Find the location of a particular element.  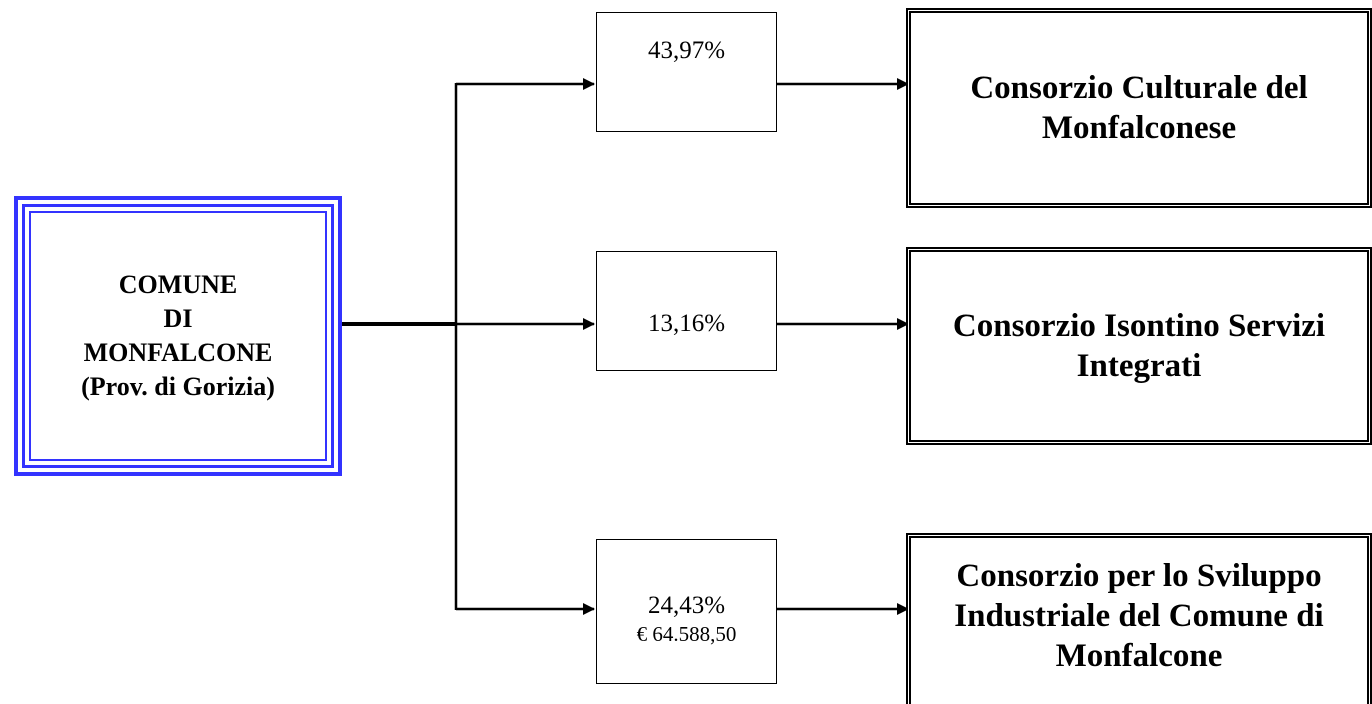

root-line-2: DI is located at coordinates (178, 318).